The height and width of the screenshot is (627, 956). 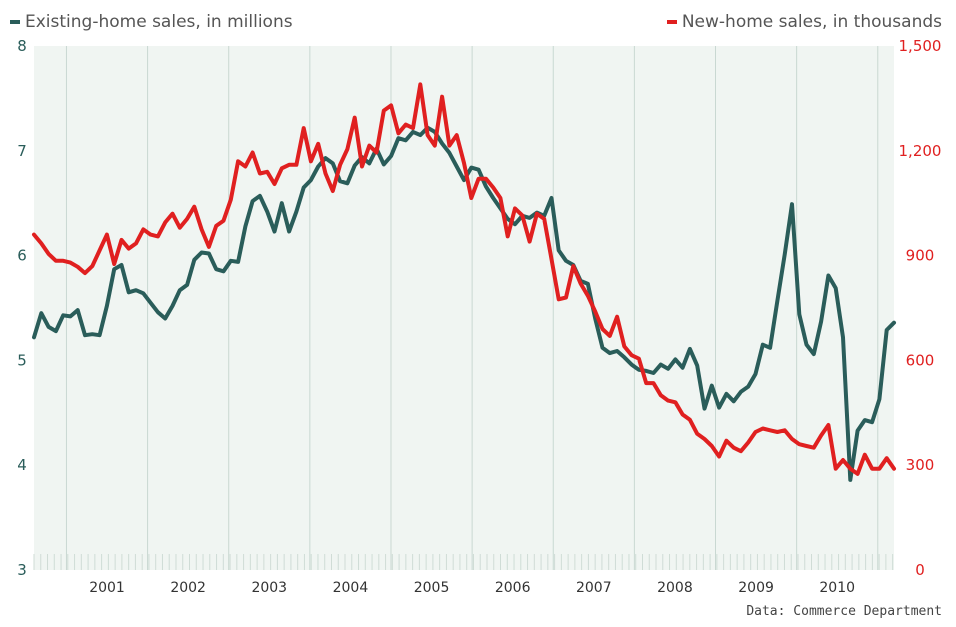 I want to click on y-left-tick-label: 3, so click(x=22, y=570).